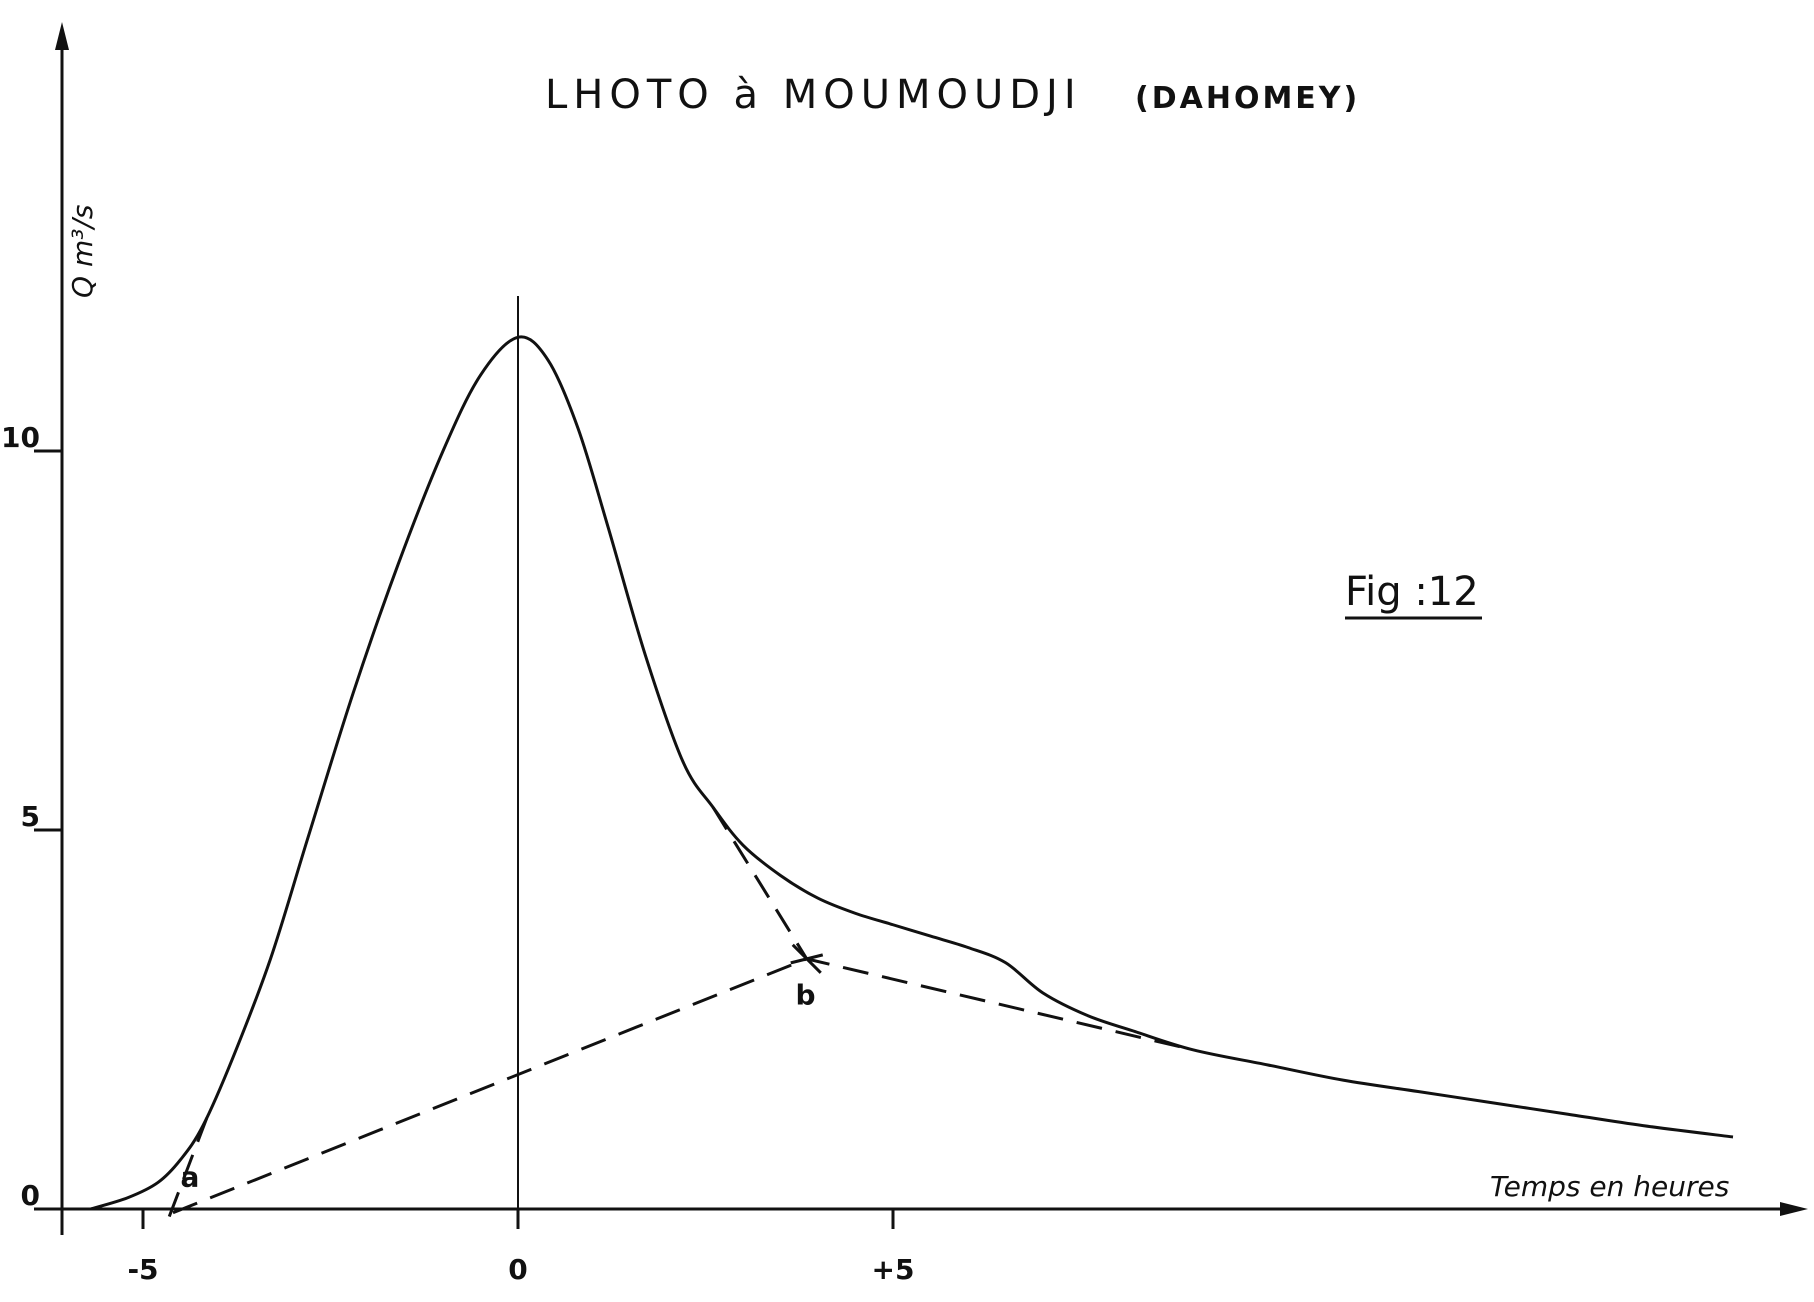 Image resolution: width=1814 pixels, height=1302 pixels. I want to click on y-tick-label: 10, so click(20, 437).